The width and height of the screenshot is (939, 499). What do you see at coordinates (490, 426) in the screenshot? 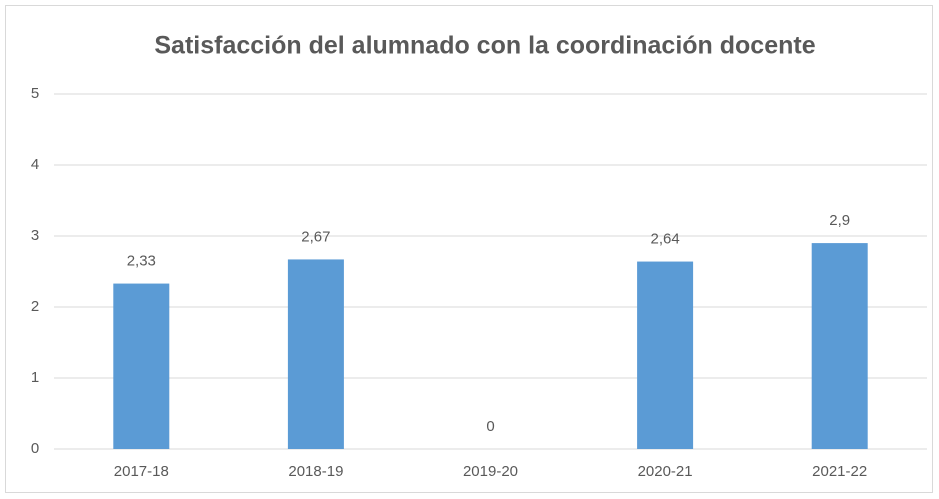
I see `data-label: 0` at bounding box center [490, 426].